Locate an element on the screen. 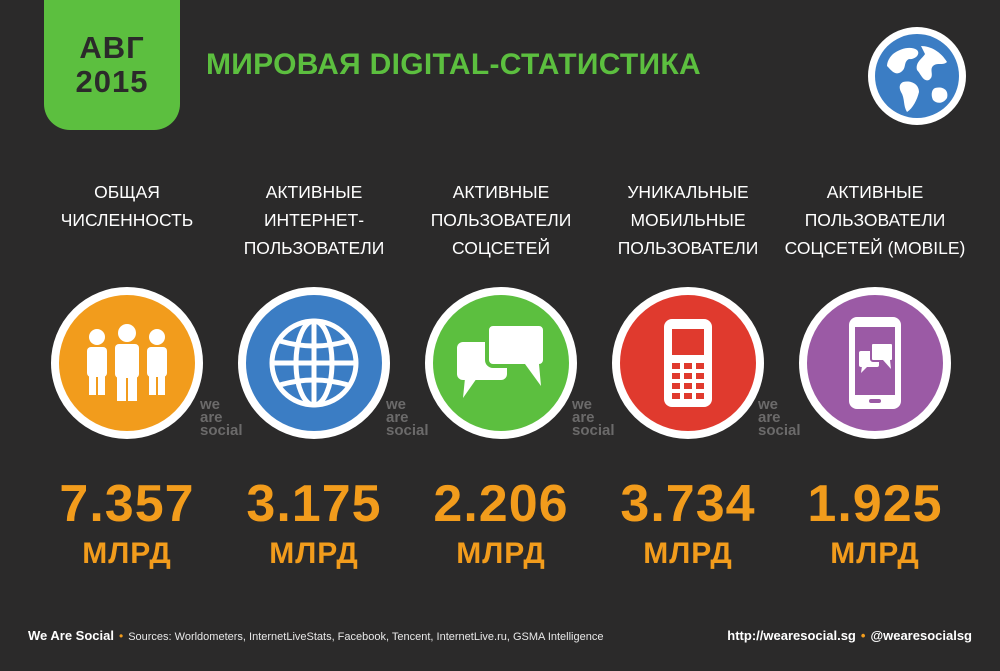 The height and width of the screenshot is (671, 1000). footer-handle-link: @wearesocialsg is located at coordinates (921, 635).